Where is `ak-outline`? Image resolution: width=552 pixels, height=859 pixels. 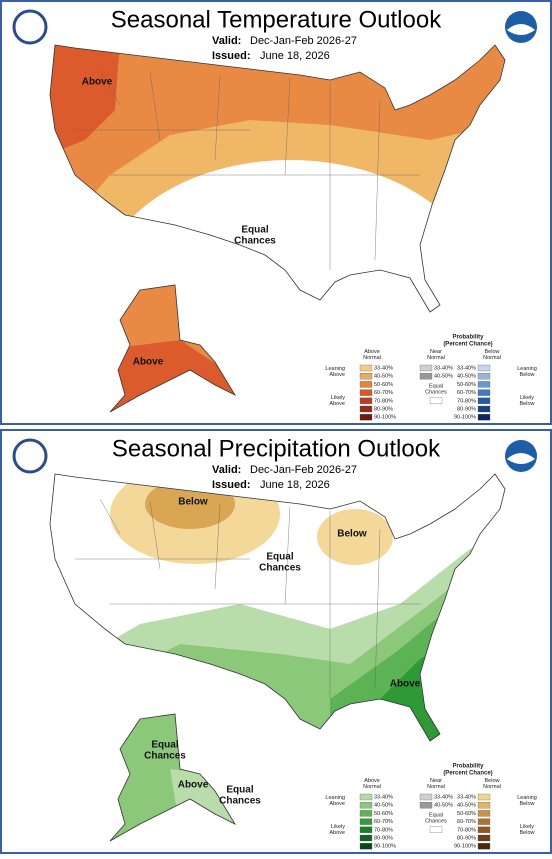
ak-outline is located at coordinates (173, 777).